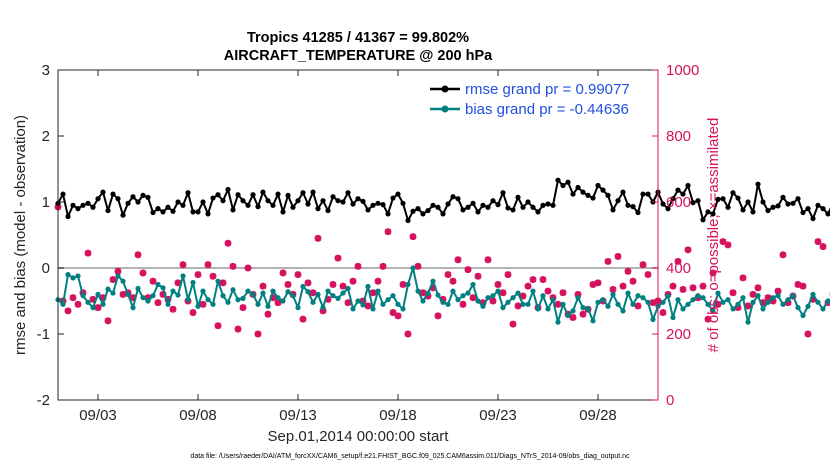  Describe the element at coordinates (598, 415) in the screenshot. I see `x-tick-label: 09/28` at that location.